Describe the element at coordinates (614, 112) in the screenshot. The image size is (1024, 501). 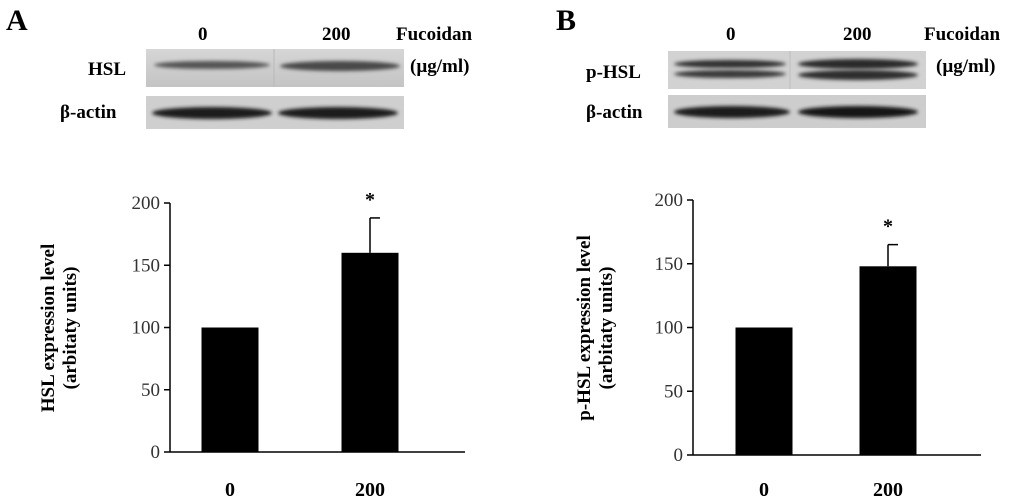
I see `panel-b-row-label-actin: β-actin` at that location.